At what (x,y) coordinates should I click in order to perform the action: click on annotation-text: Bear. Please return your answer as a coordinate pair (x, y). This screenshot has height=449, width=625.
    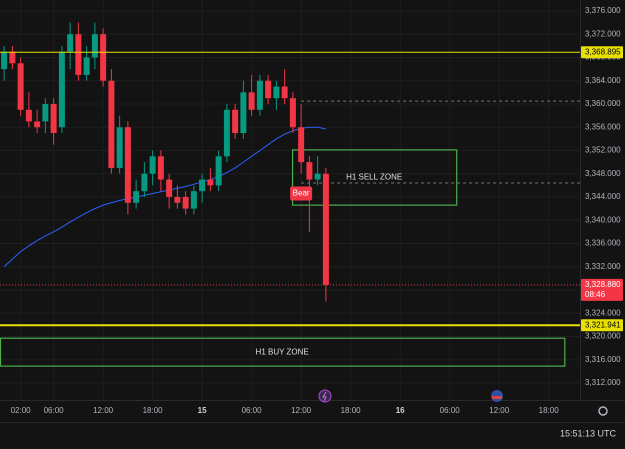
    Looking at the image, I should click on (301, 193).